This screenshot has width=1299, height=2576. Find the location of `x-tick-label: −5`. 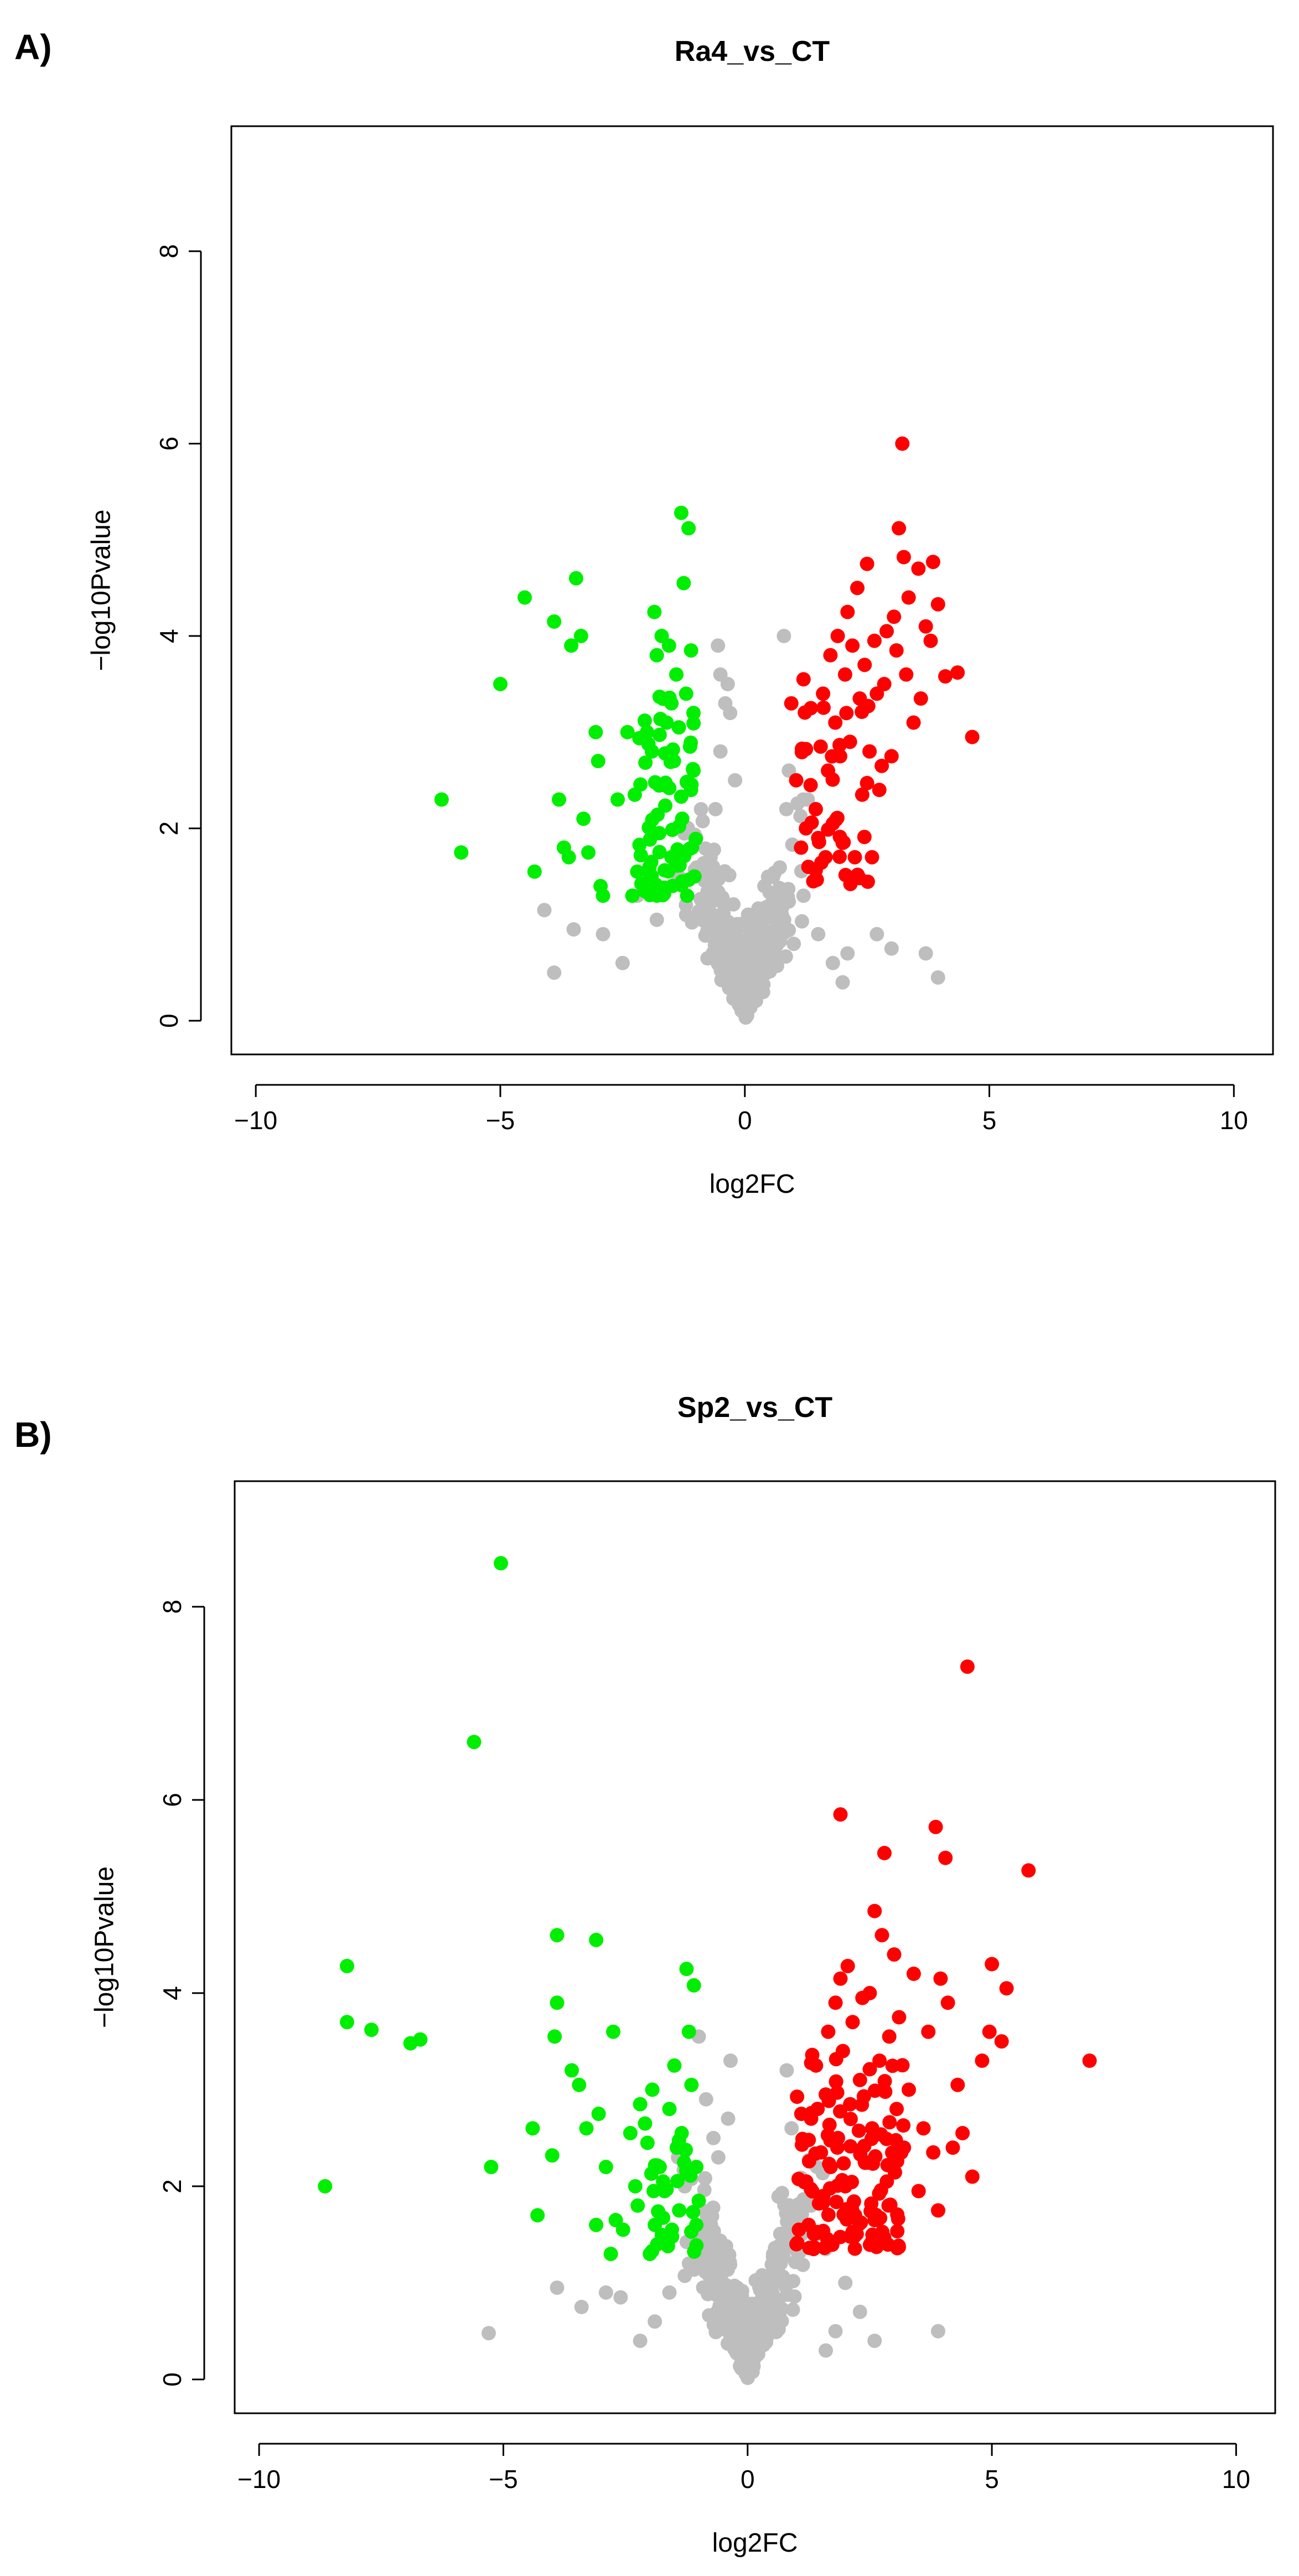

x-tick-label: −5 is located at coordinates (500, 1120).